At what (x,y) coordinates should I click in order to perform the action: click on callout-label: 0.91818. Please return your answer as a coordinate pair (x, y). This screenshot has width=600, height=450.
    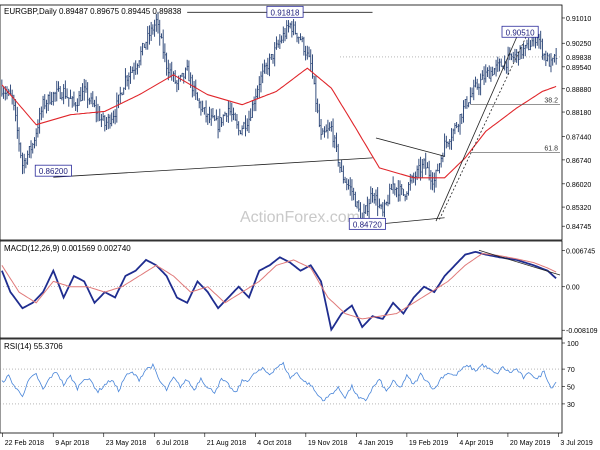
    Looking at the image, I should click on (285, 12).